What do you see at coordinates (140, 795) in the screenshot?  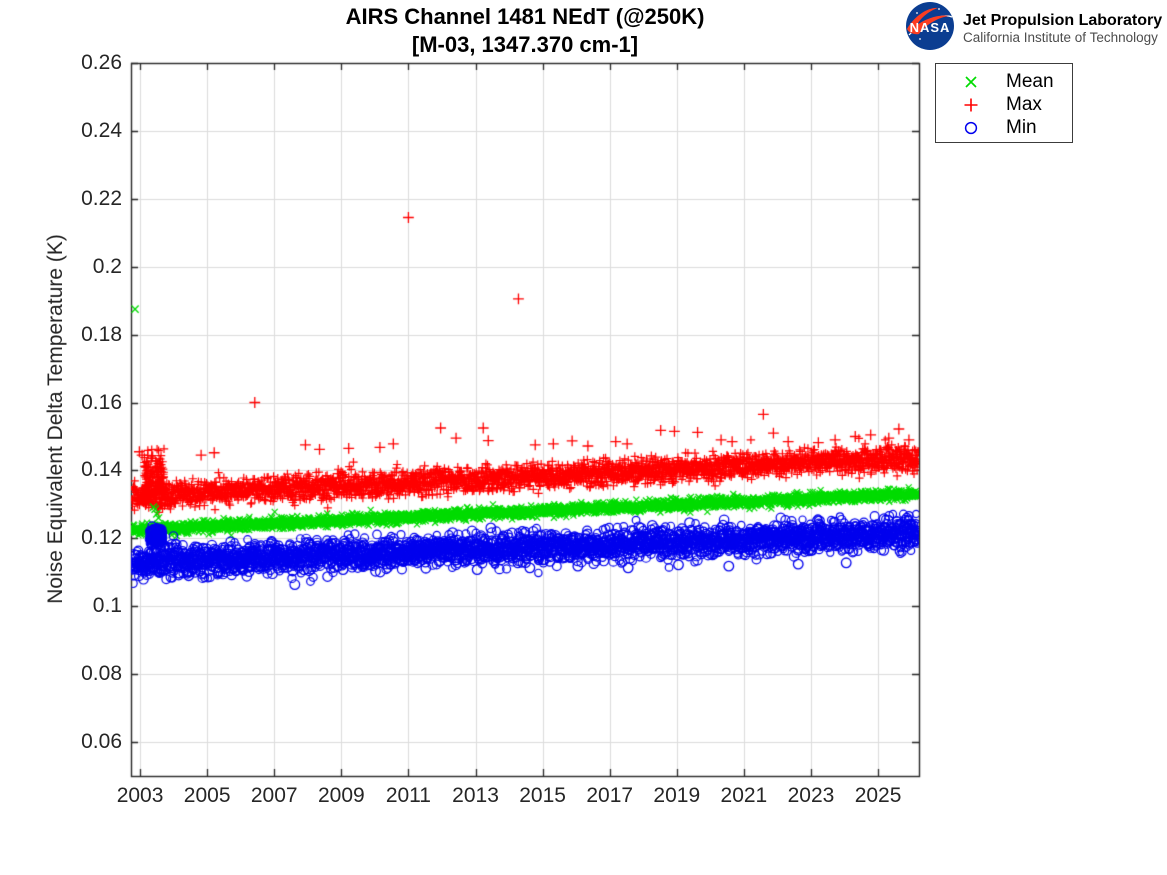 I see `x-tick-label: 2003` at bounding box center [140, 795].